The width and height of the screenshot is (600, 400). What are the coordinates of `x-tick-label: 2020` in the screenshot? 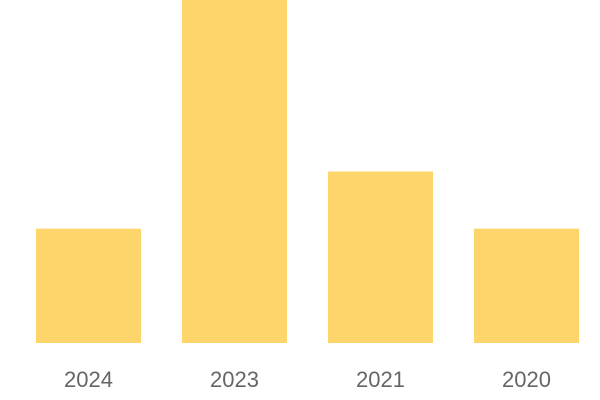 It's located at (526, 379).